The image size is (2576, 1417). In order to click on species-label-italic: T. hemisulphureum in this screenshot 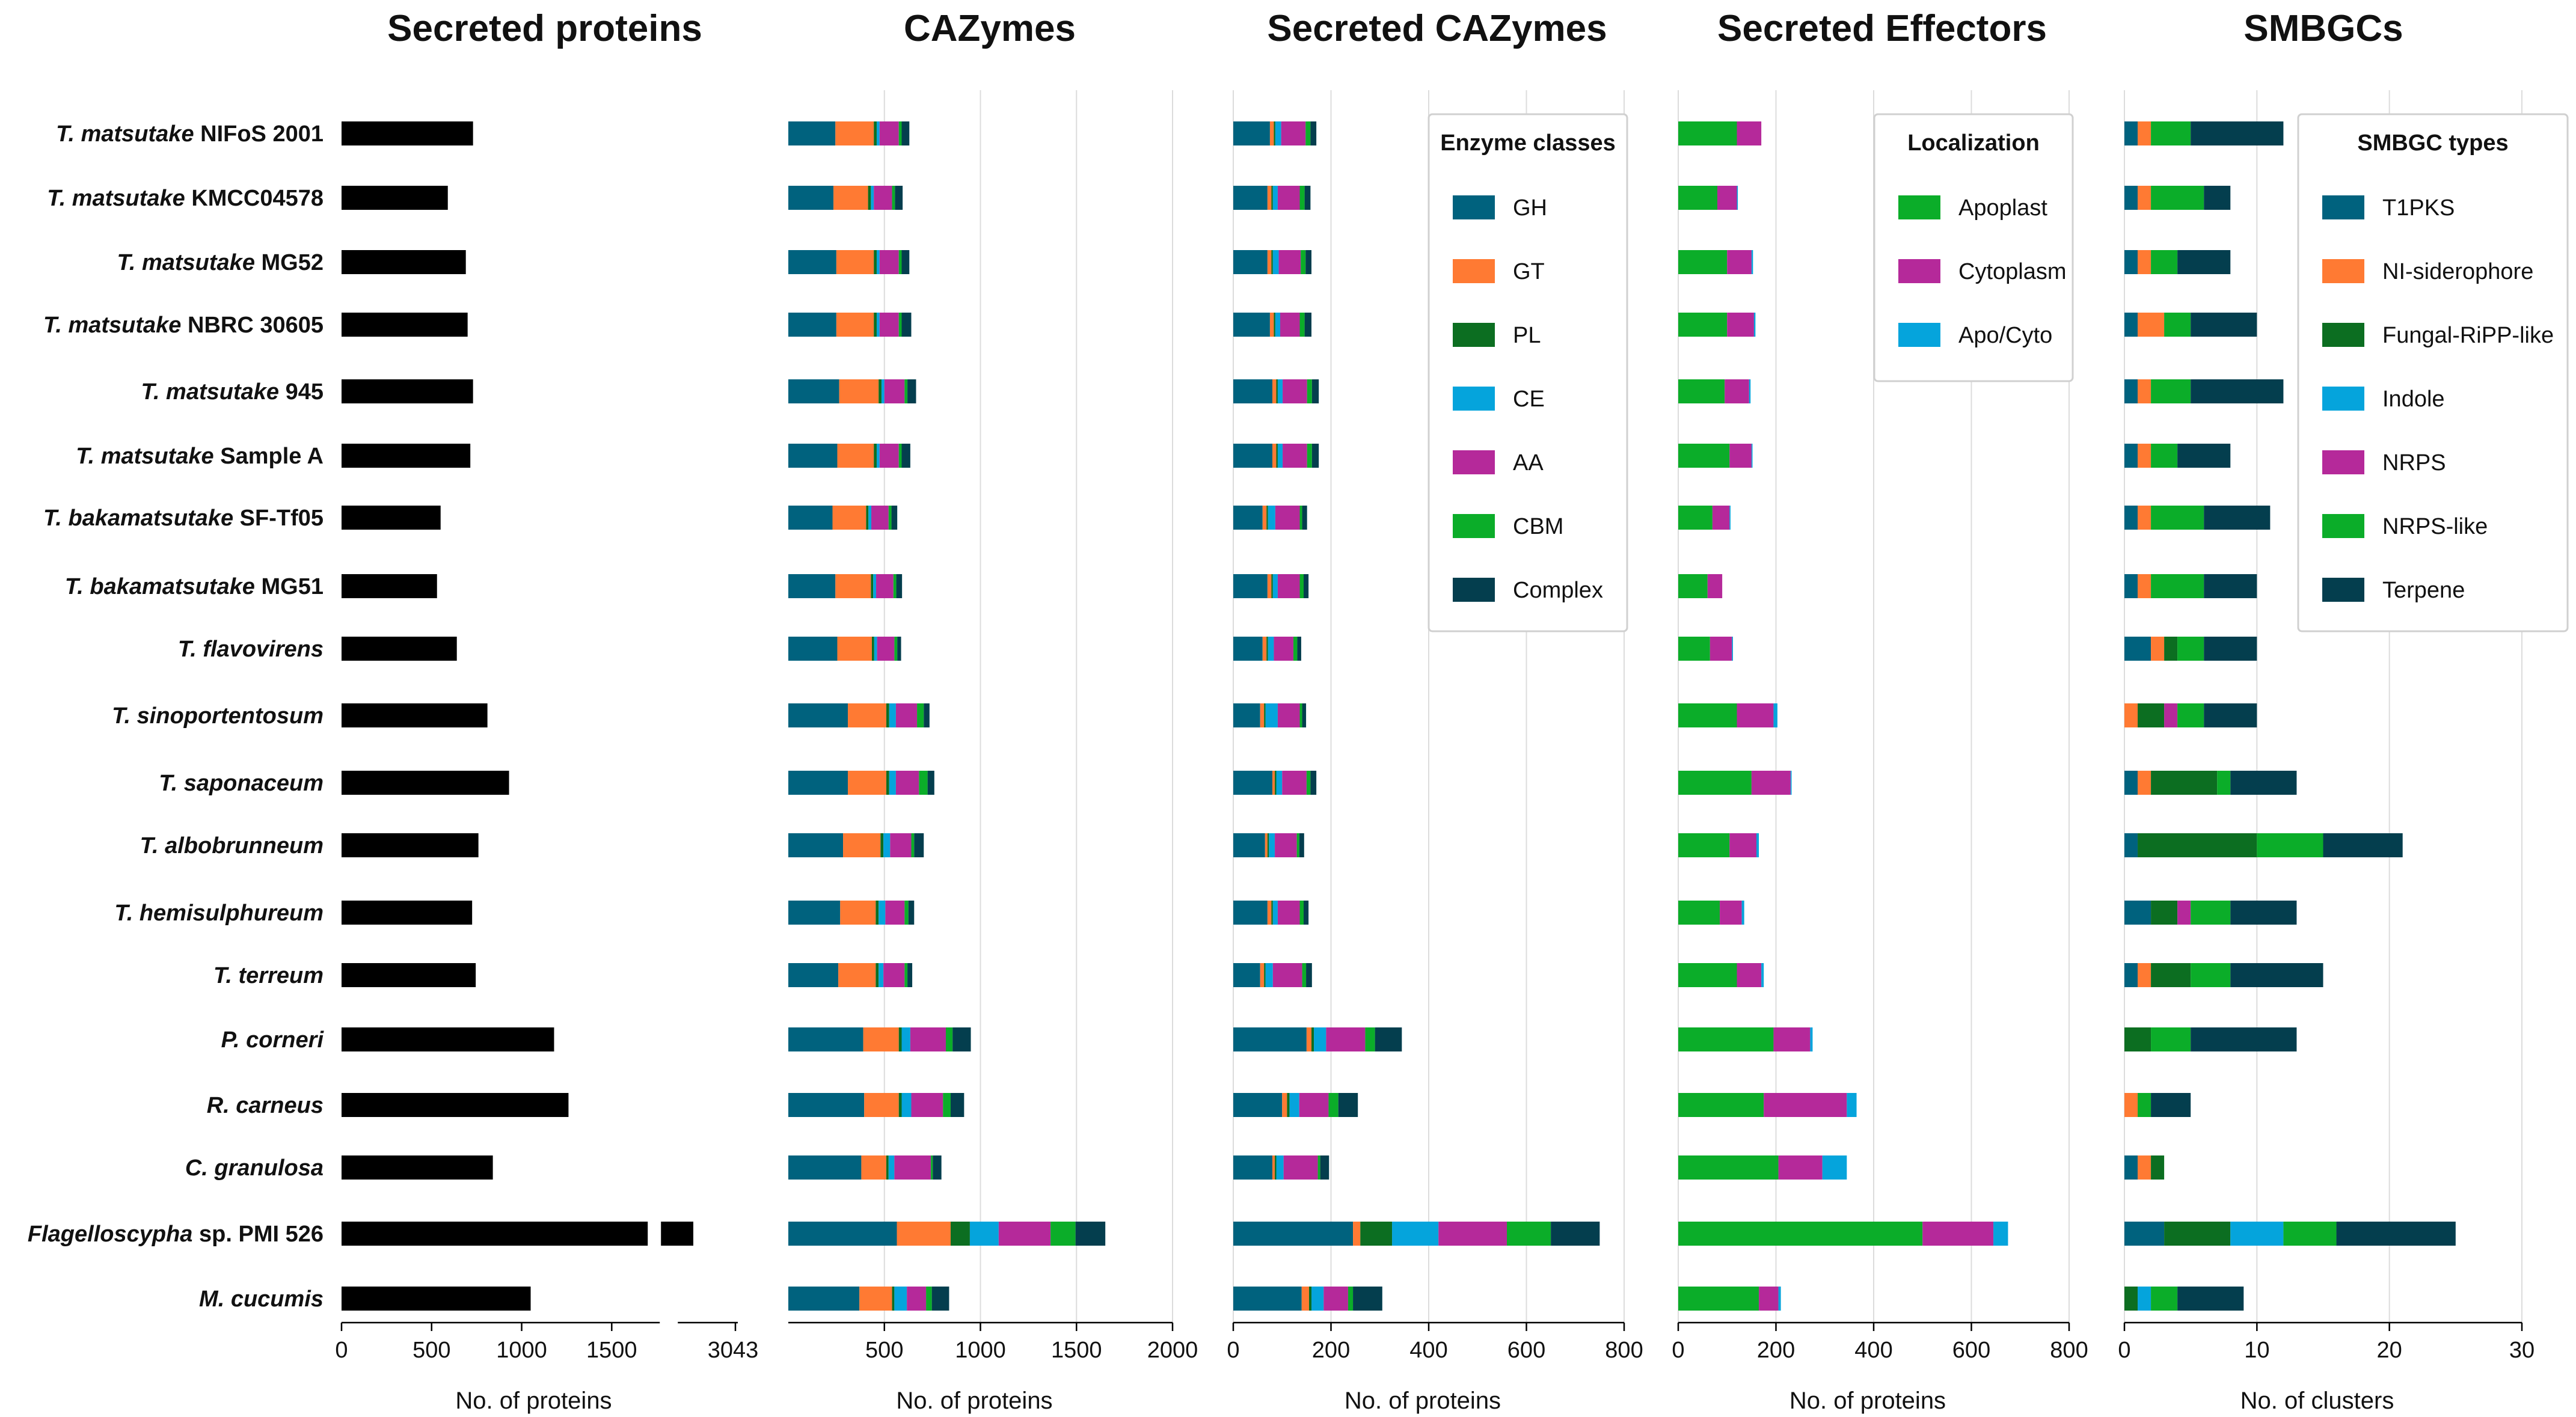, I will do `click(219, 914)`.